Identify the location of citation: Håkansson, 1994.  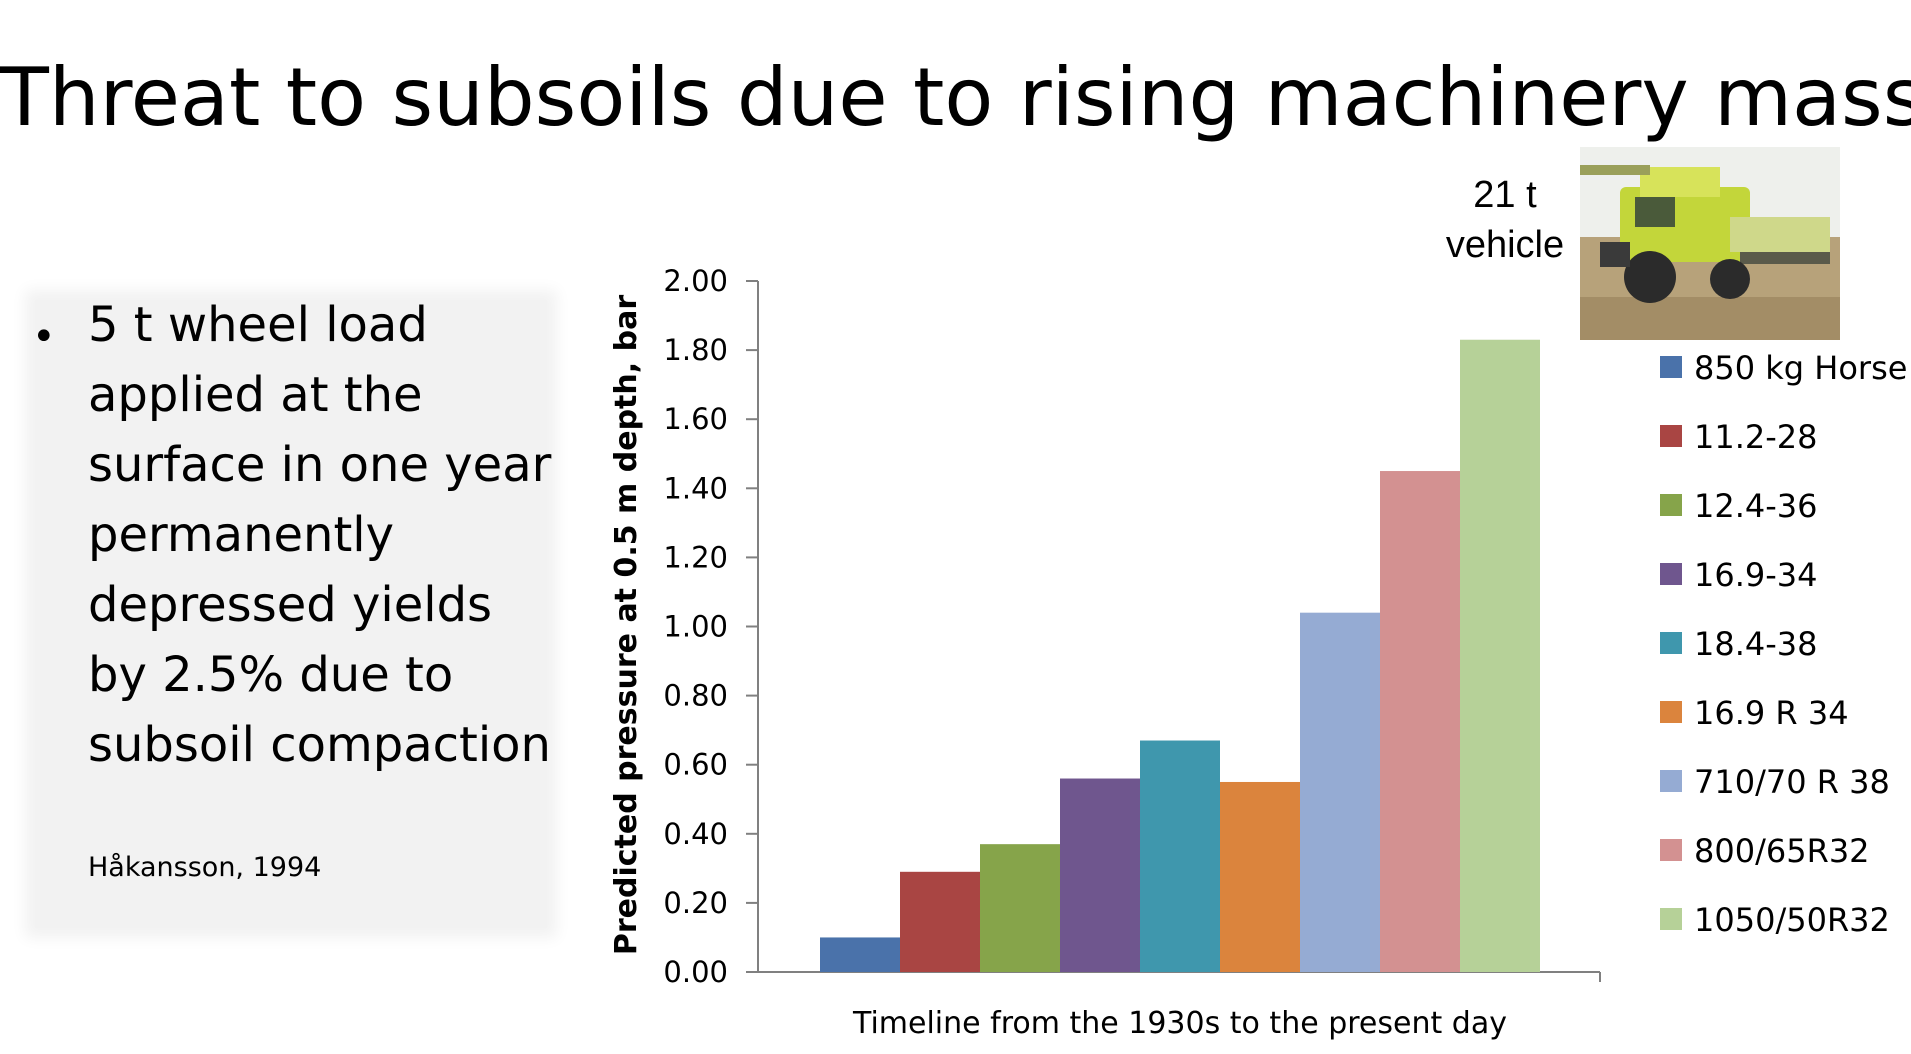
(205, 867).